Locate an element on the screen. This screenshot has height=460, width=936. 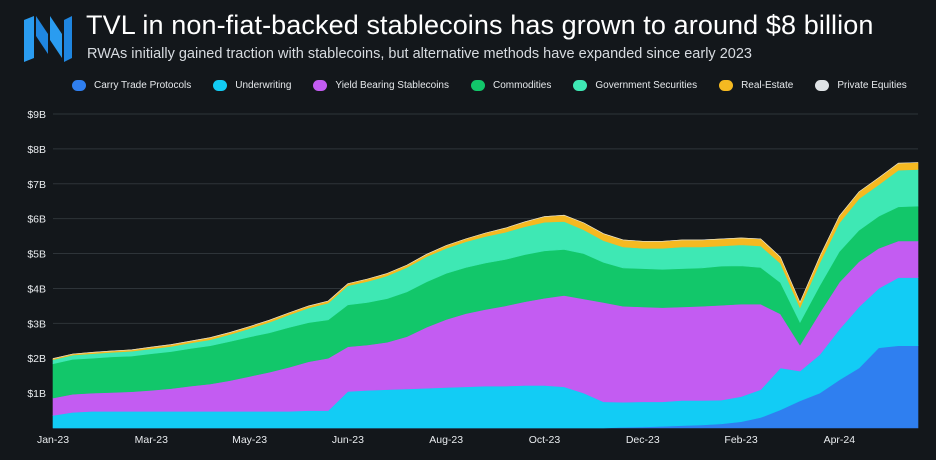
y-tick-label: $4B is located at coordinates (36, 289).